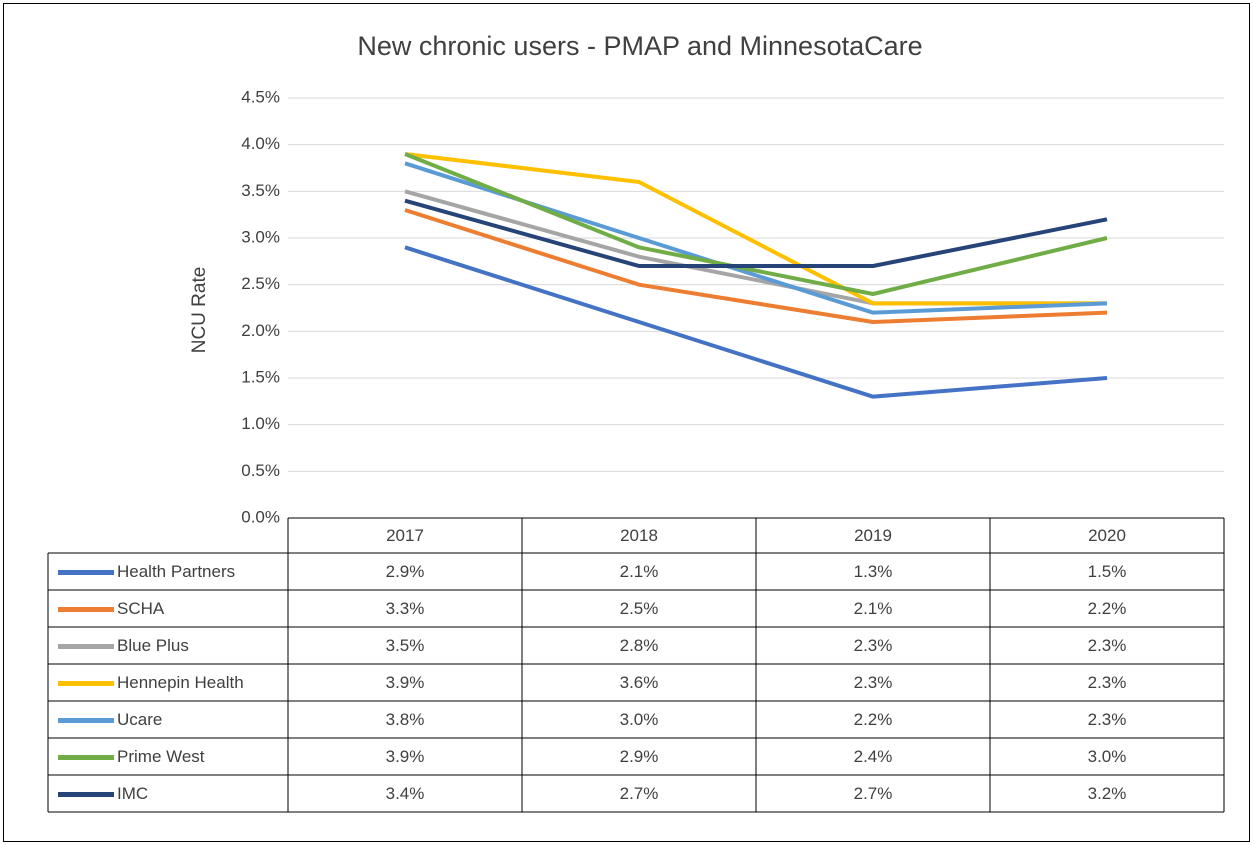 This screenshot has width=1253, height=845. What do you see at coordinates (180, 682) in the screenshot?
I see `legend-label: Hennepin Health` at bounding box center [180, 682].